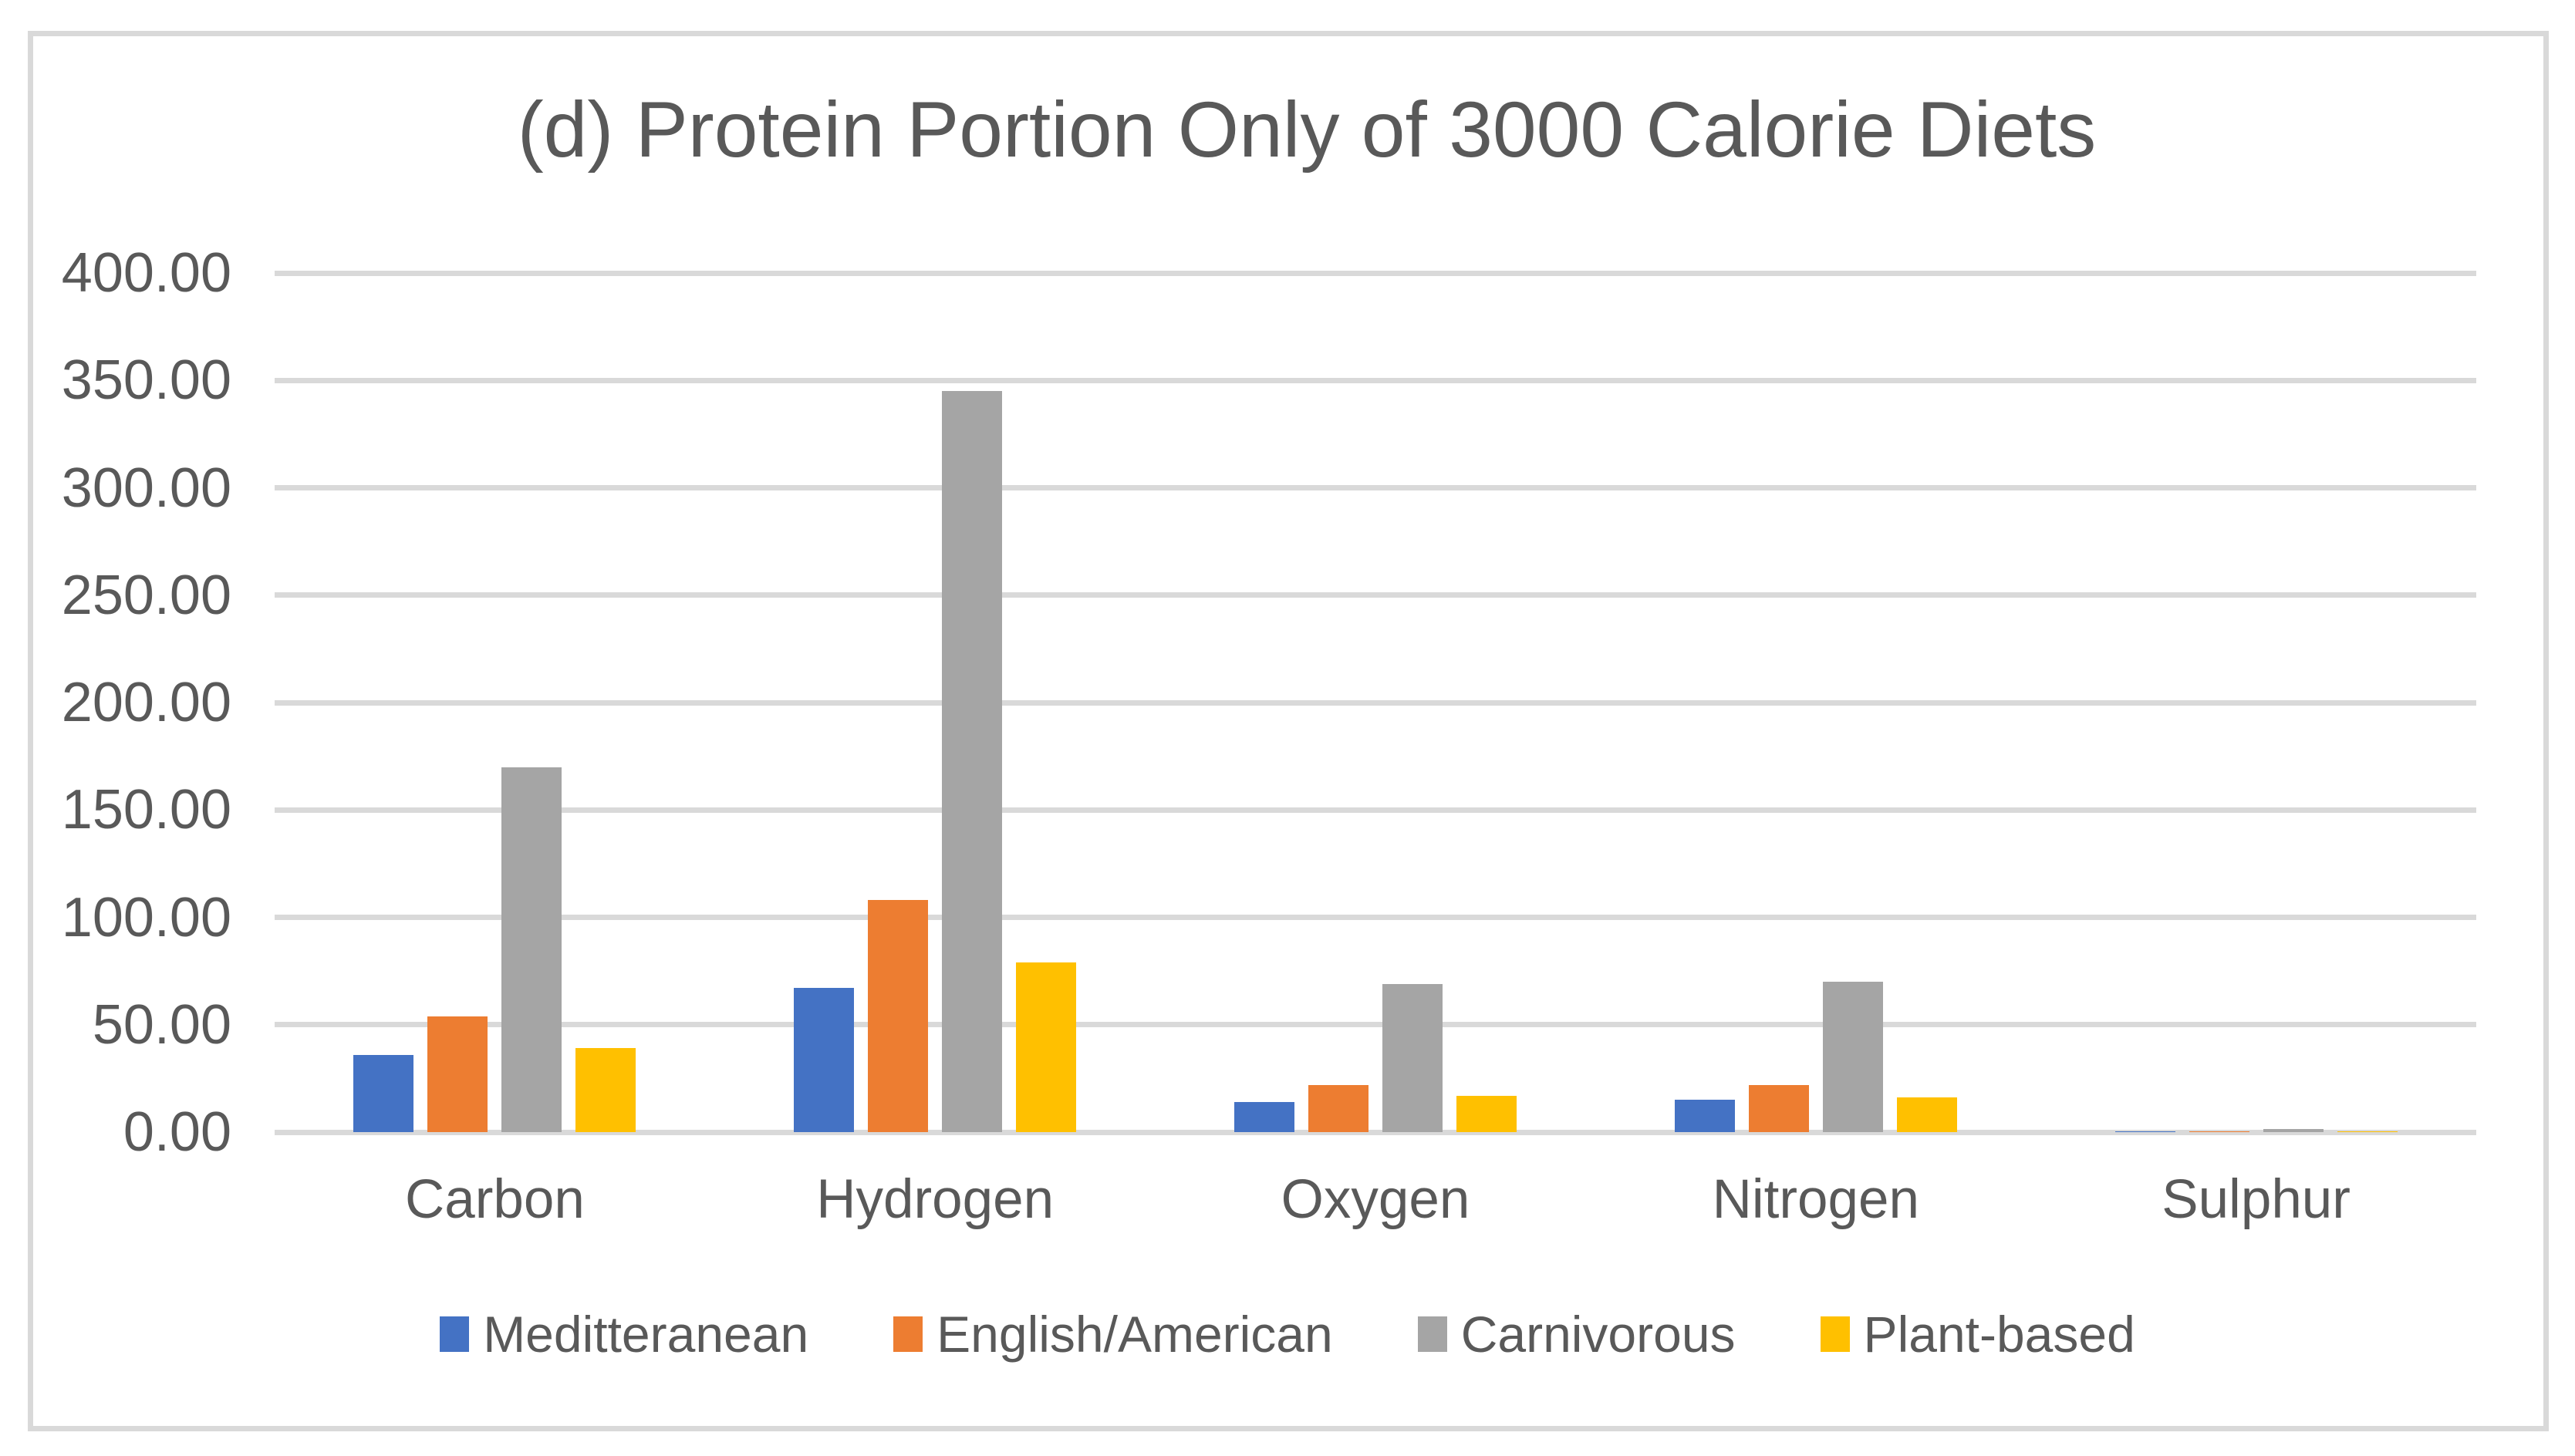 This screenshot has width=2575, height=1456. What do you see at coordinates (146, 381) in the screenshot?
I see `y-tick-label-350.00: 350.00` at bounding box center [146, 381].